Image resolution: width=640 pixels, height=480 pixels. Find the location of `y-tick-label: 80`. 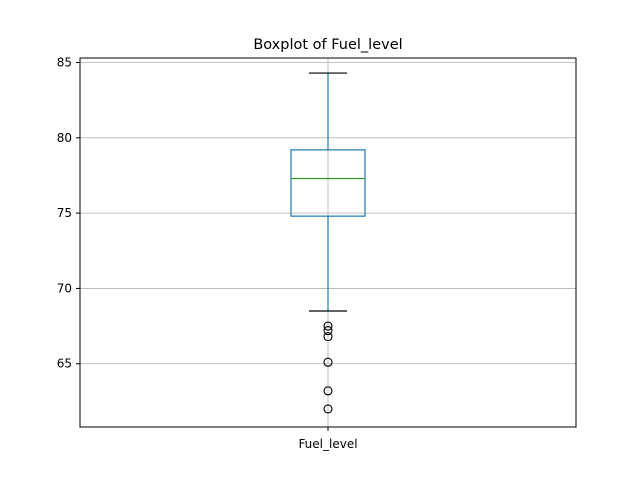

y-tick-label: 80 is located at coordinates (64, 138).